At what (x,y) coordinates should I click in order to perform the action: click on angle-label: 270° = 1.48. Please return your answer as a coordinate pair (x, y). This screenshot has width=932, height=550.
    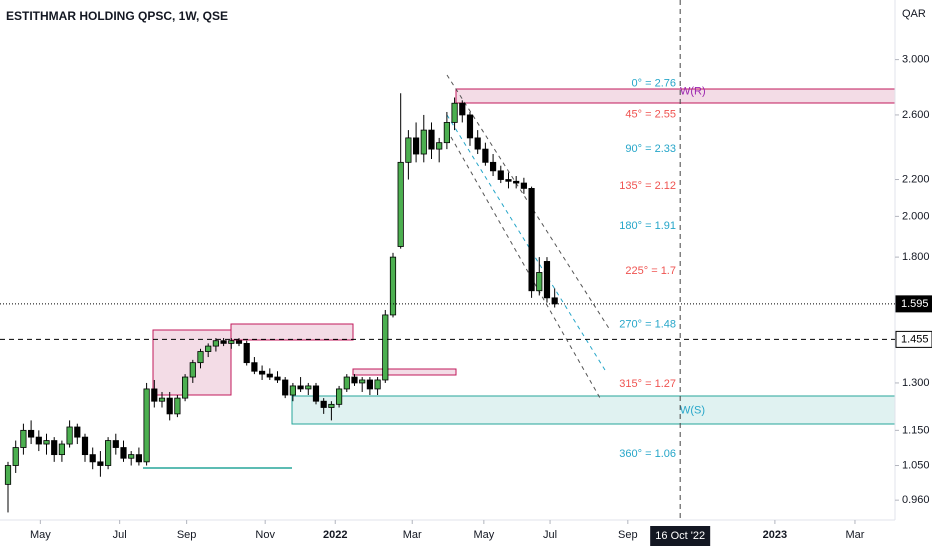
    Looking at the image, I should click on (647, 325).